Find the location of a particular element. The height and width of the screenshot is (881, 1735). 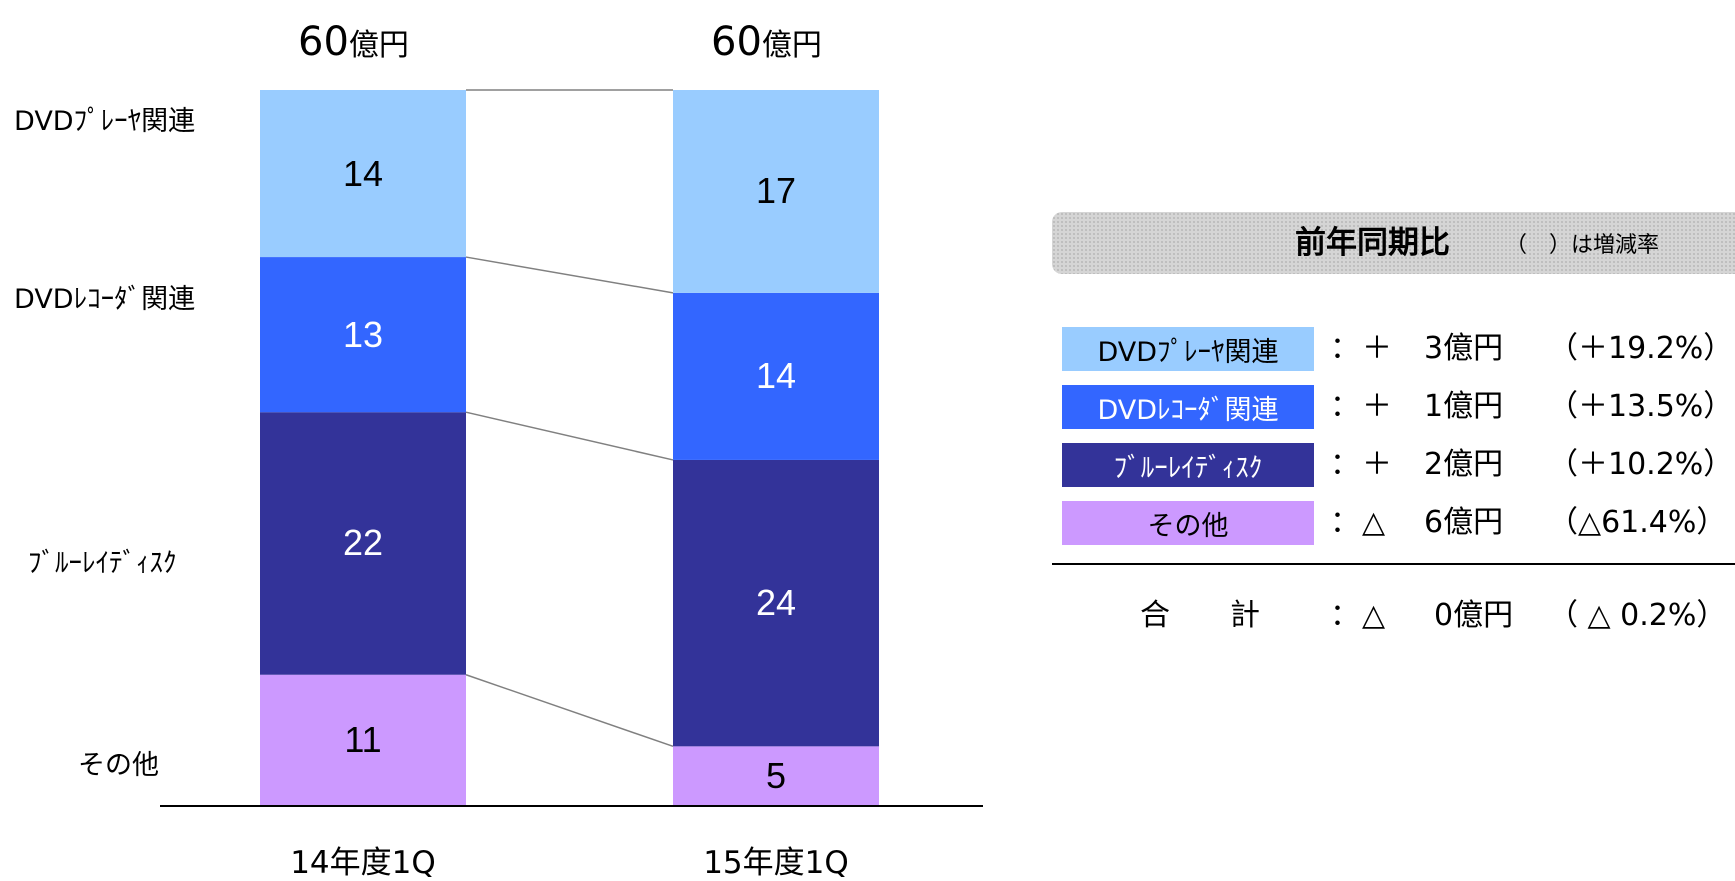

yoy-total-sign: △ is located at coordinates (1374, 615).